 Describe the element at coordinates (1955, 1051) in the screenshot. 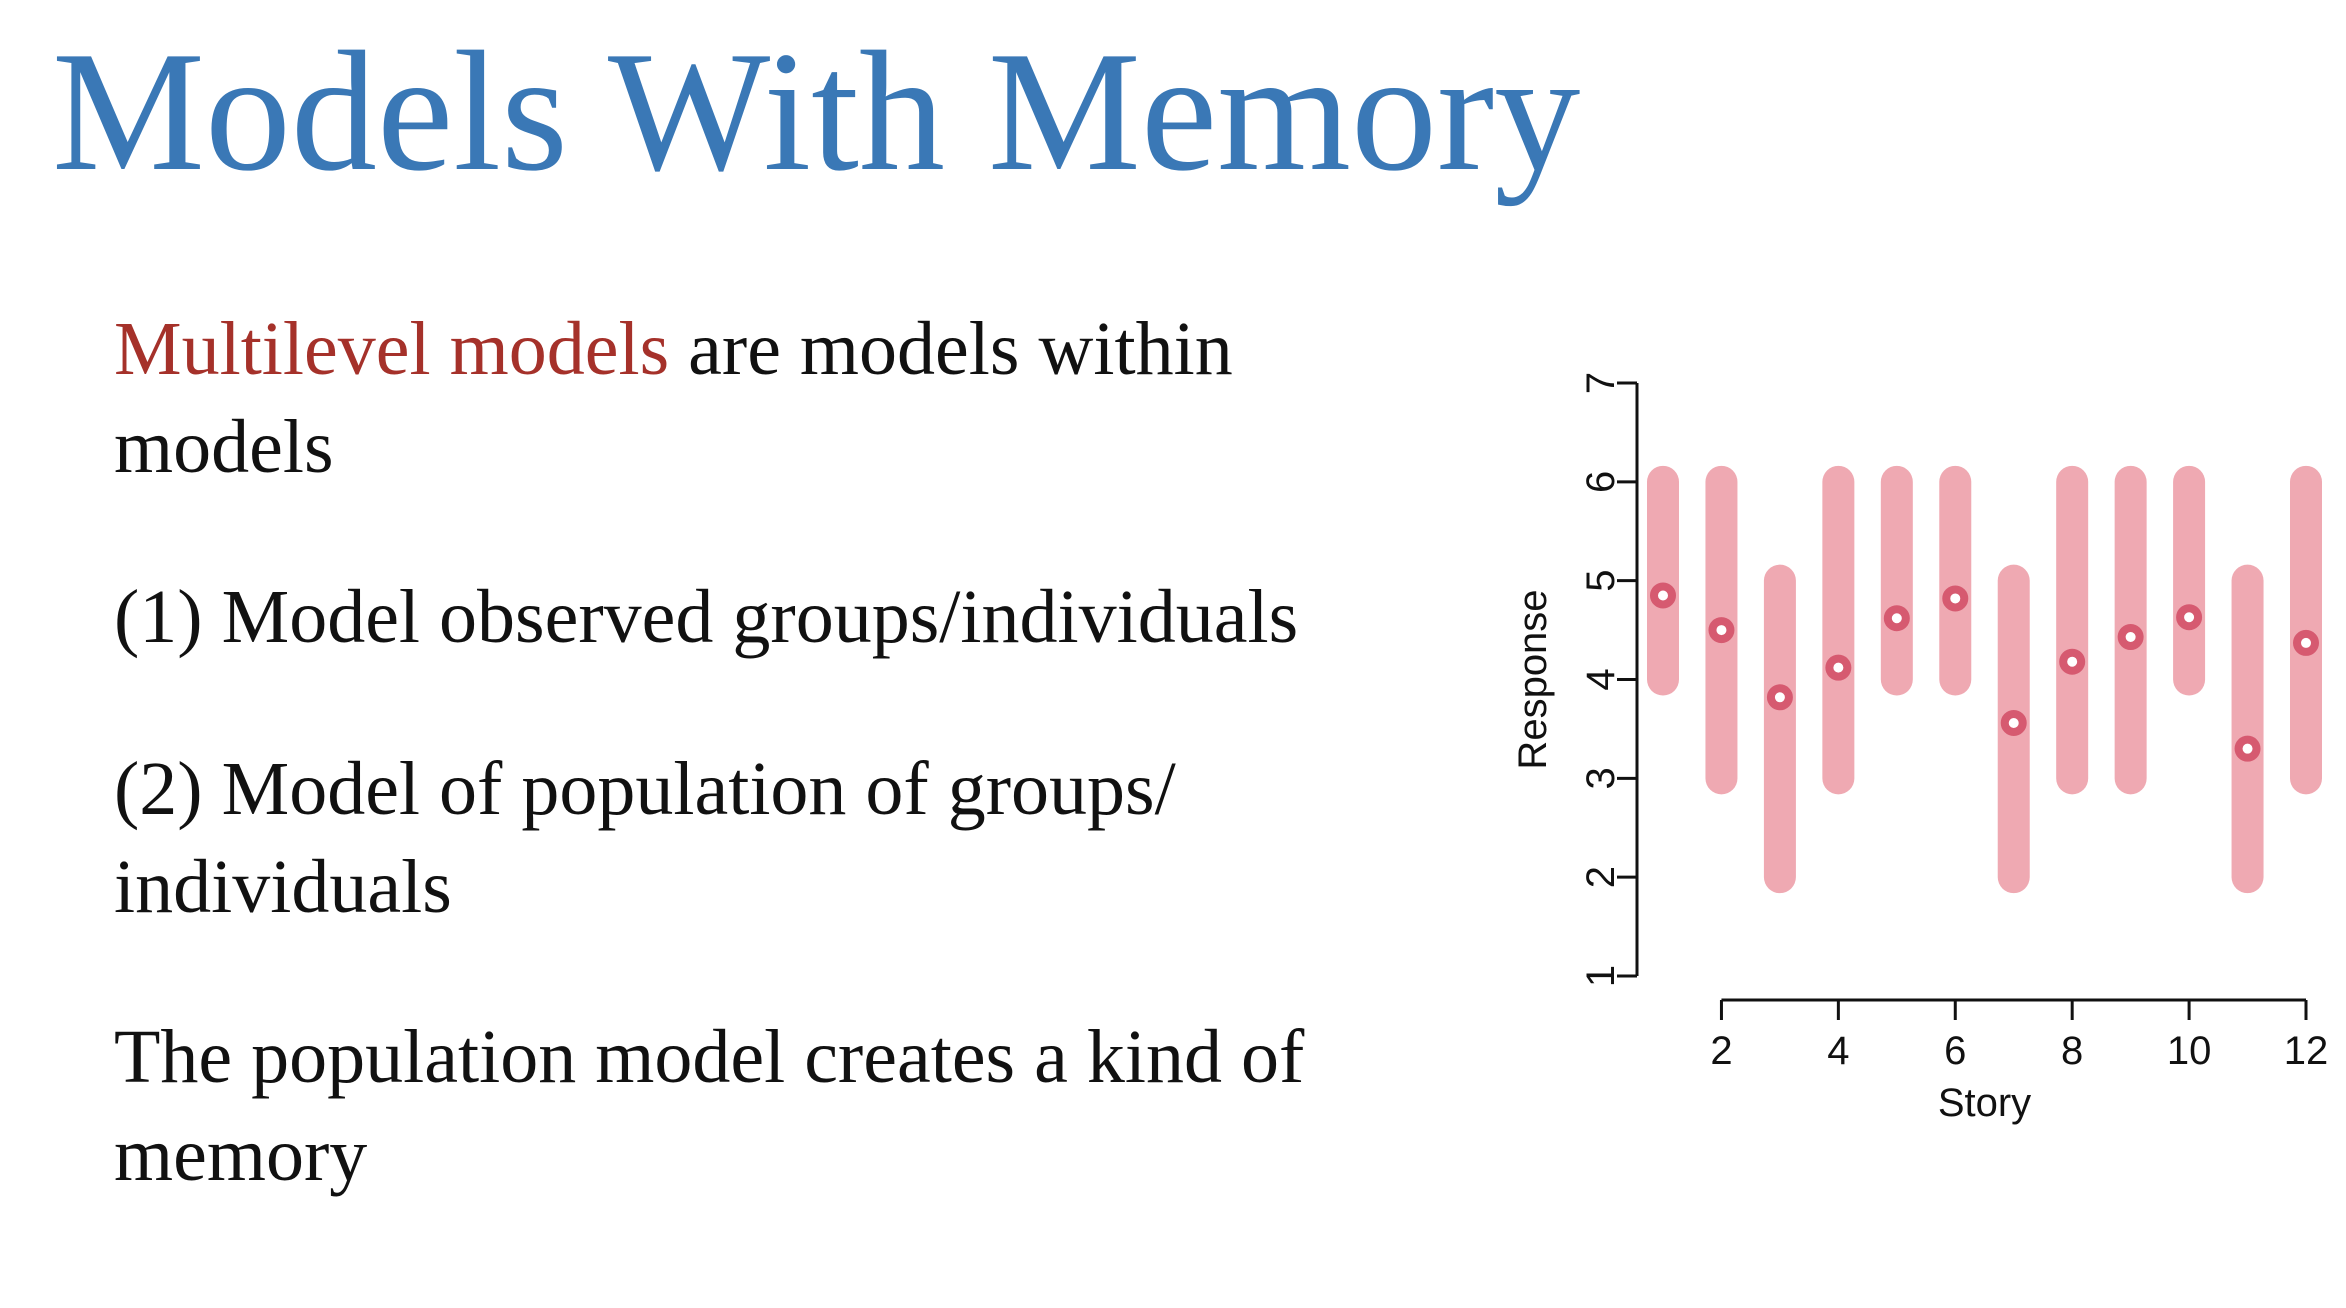

I see `x-tick-label-6: 6` at that location.